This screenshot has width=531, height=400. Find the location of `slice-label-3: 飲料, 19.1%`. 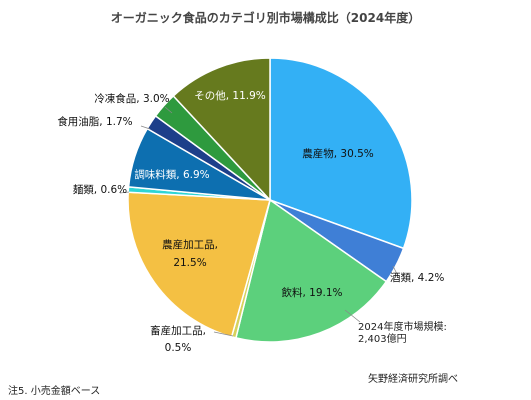

slice-label-3: 飲料, 19.1% is located at coordinates (311, 292).